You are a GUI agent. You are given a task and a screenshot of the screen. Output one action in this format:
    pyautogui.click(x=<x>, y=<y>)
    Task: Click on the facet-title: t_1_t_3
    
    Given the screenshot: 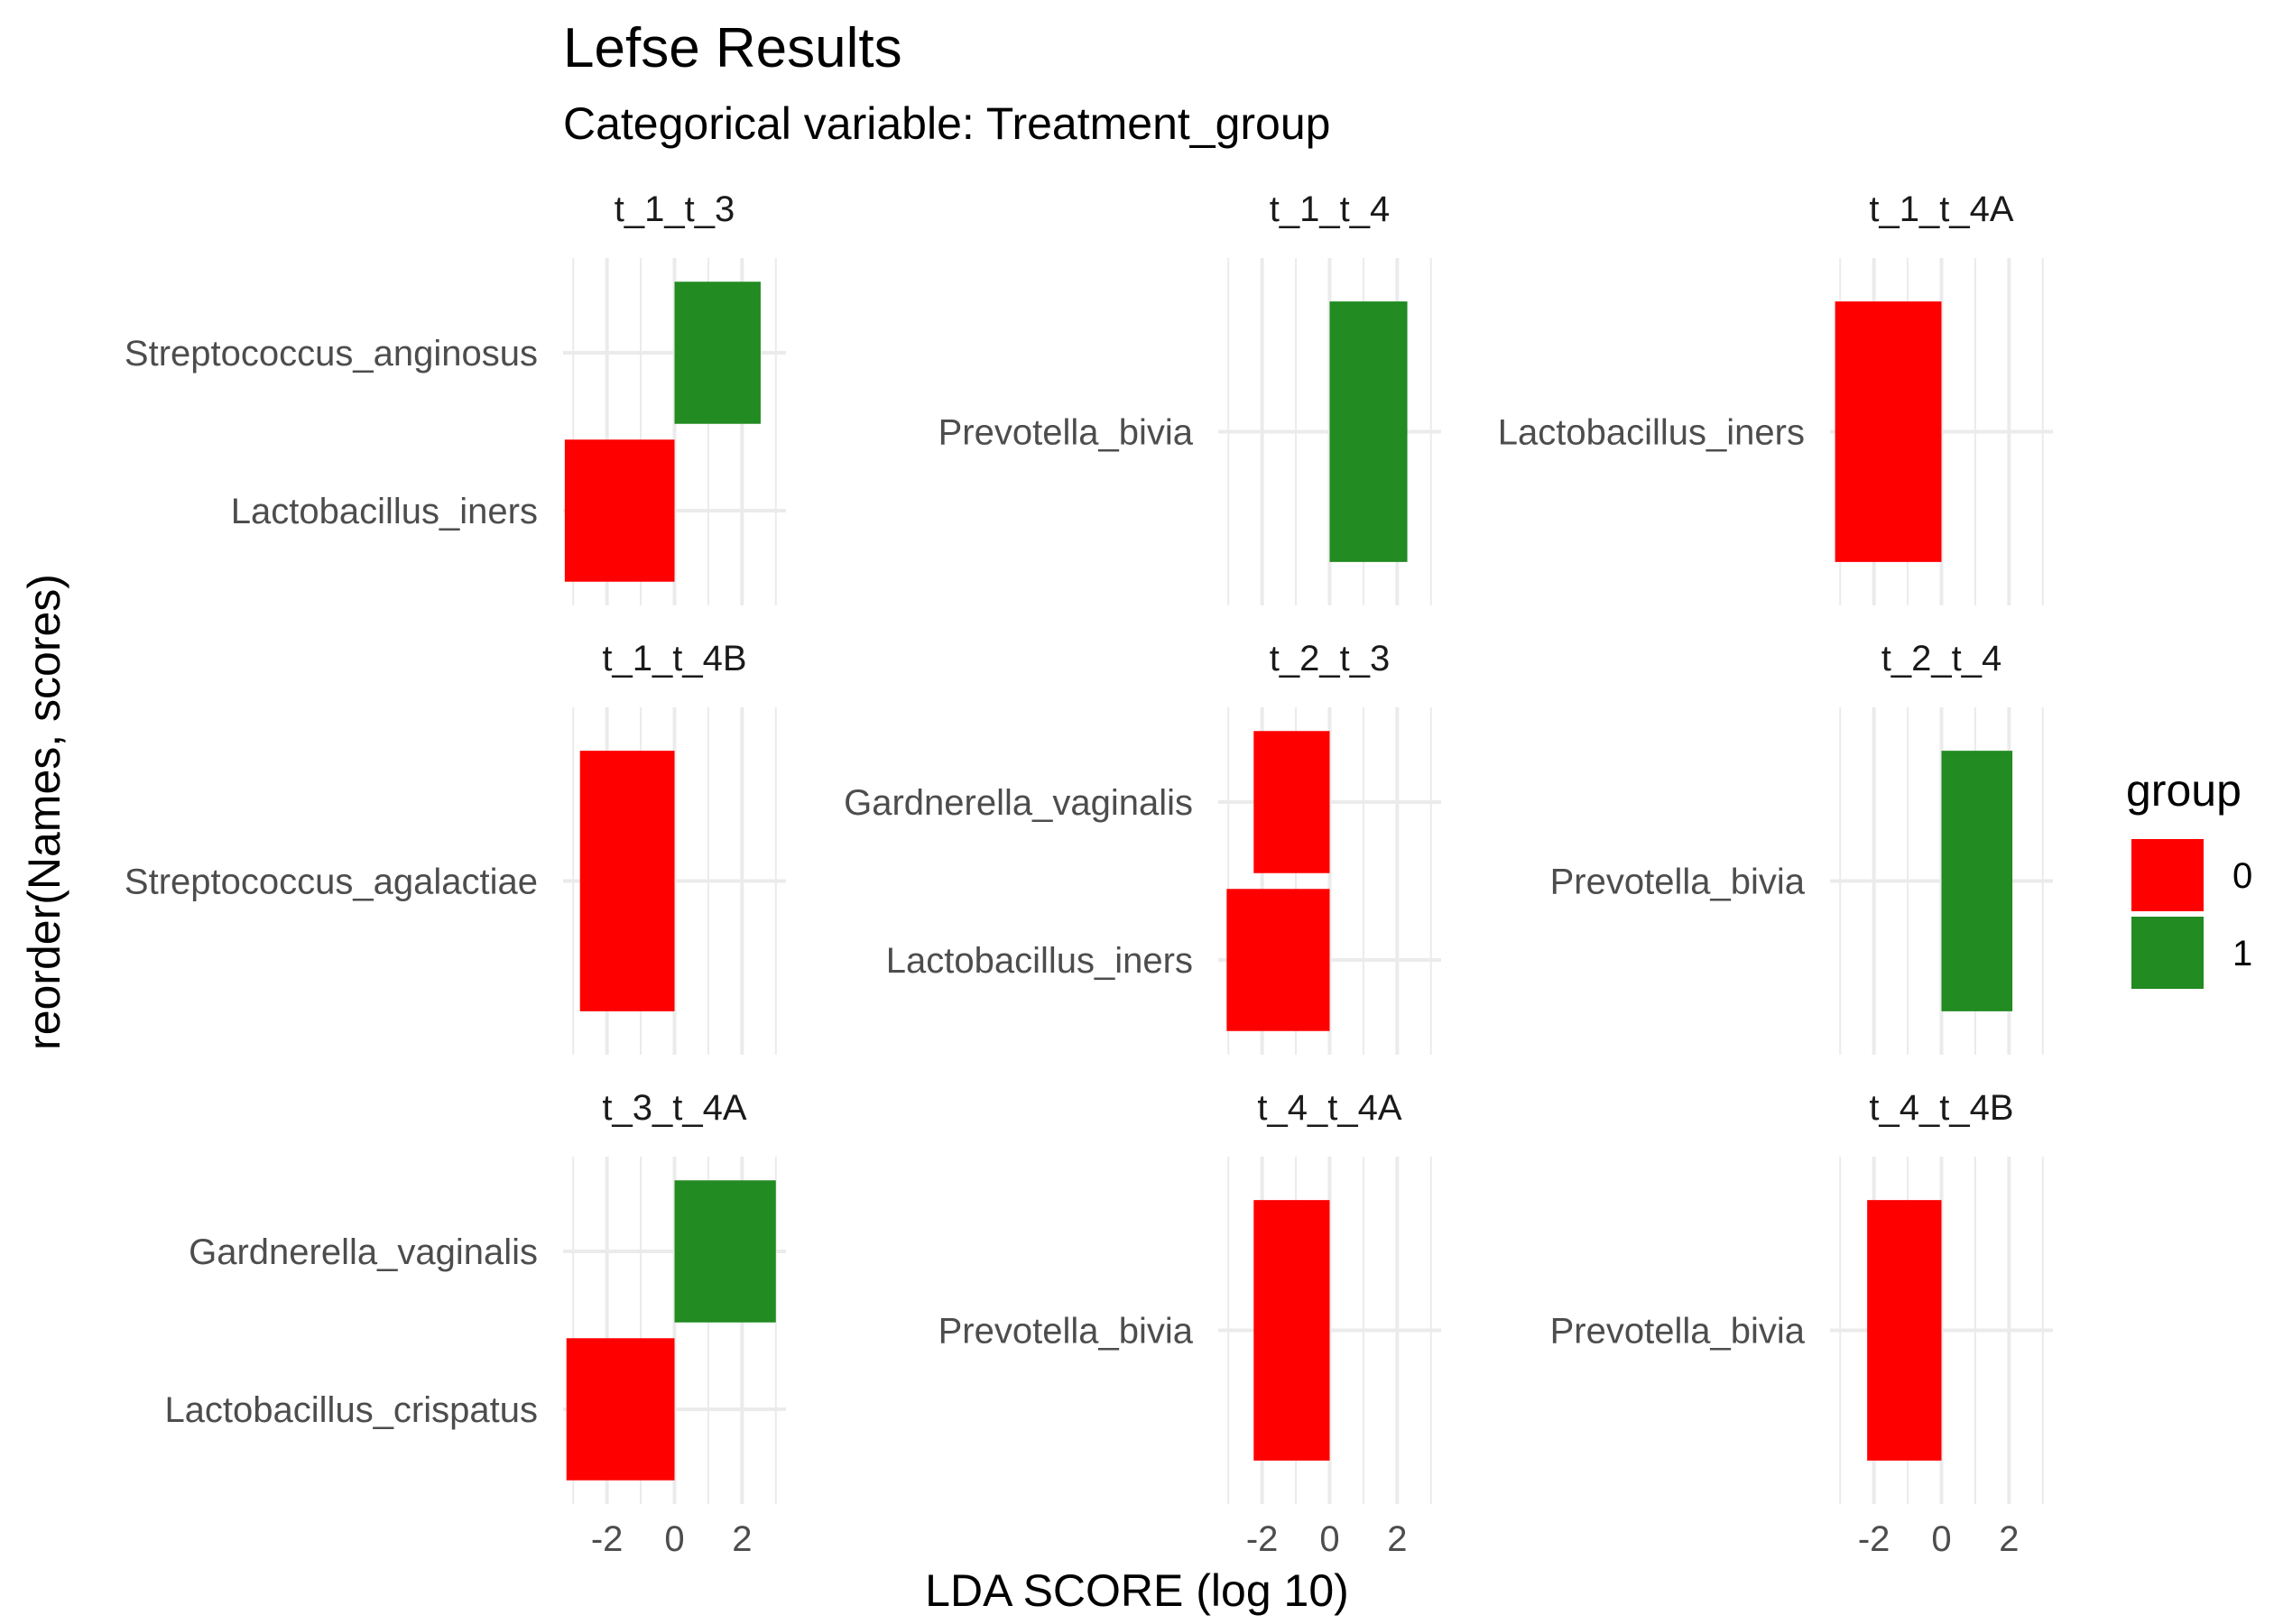 What is the action you would take?
    pyautogui.click(x=675, y=209)
    